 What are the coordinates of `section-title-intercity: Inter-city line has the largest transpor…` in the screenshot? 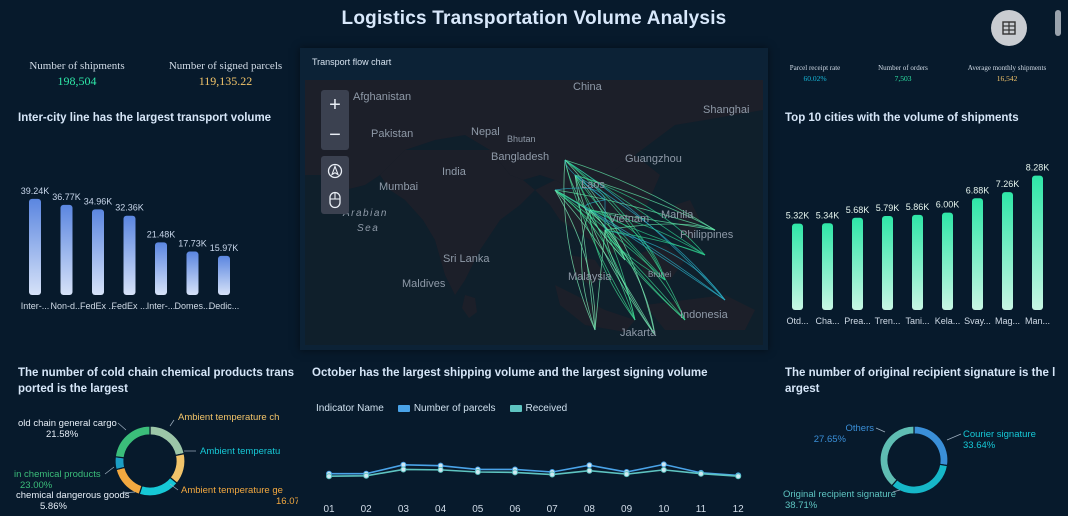 It's located at (145, 118).